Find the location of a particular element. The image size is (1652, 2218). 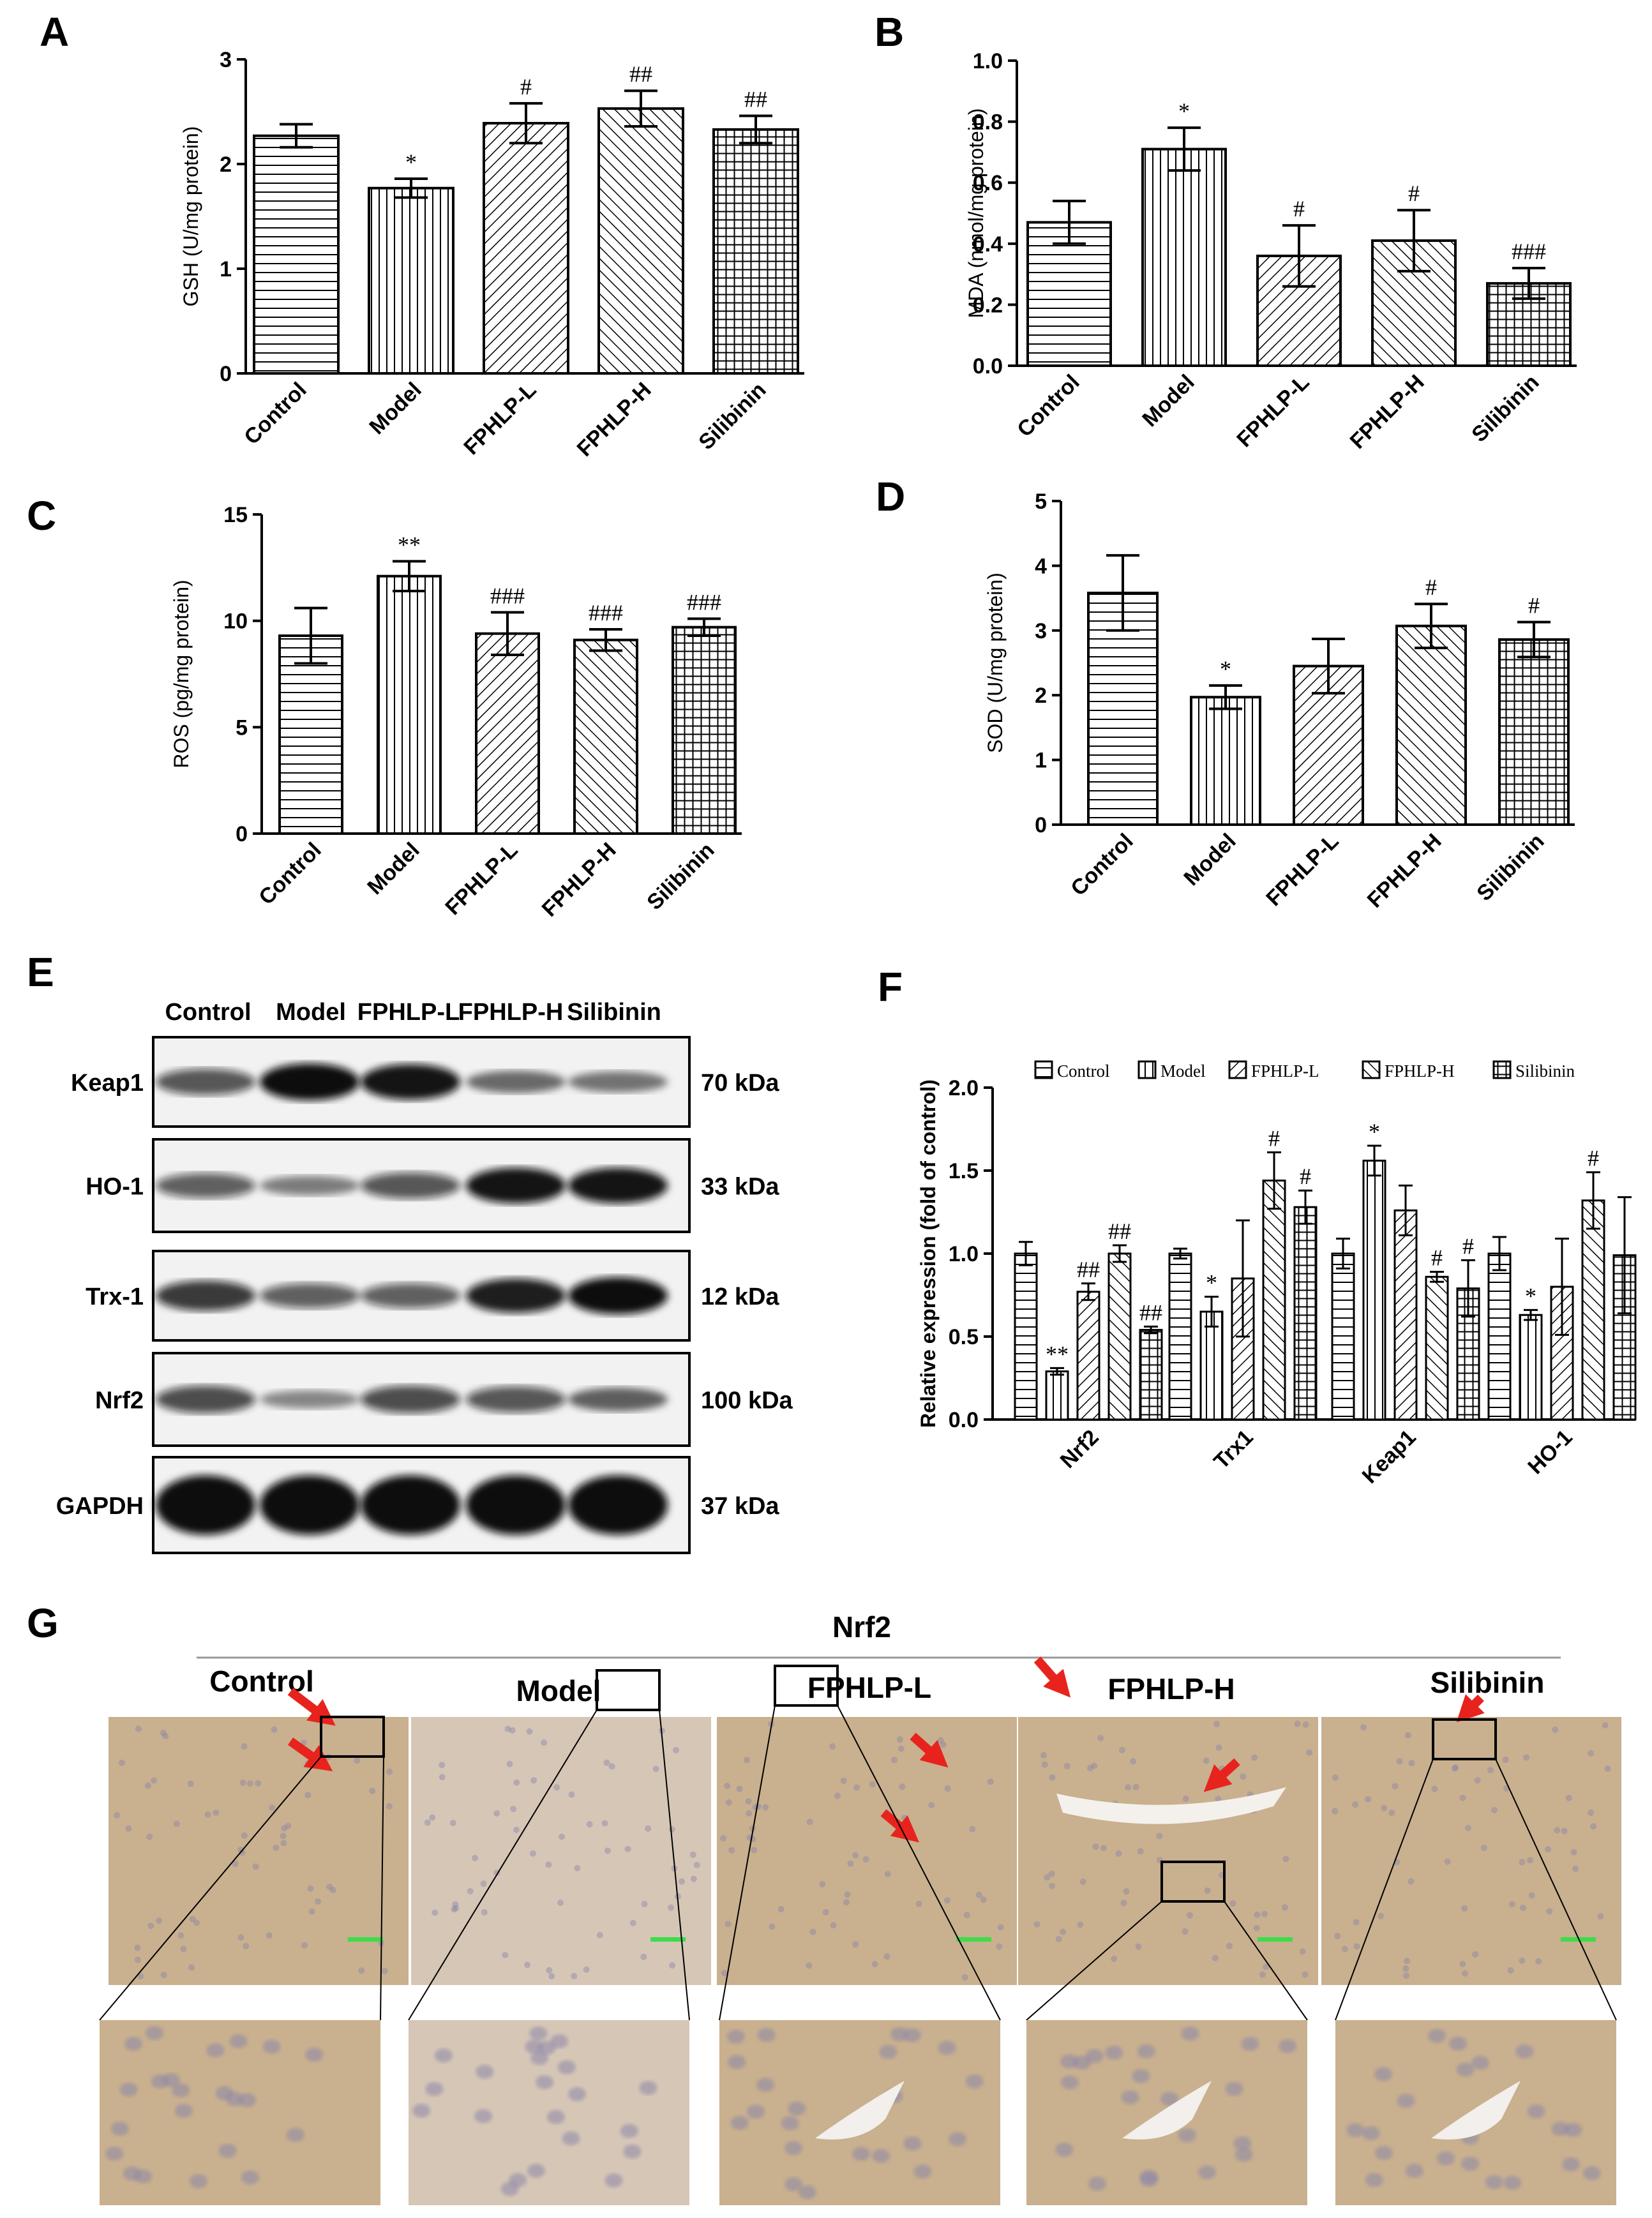

y-tick-label: 0 is located at coordinates (242, 834).